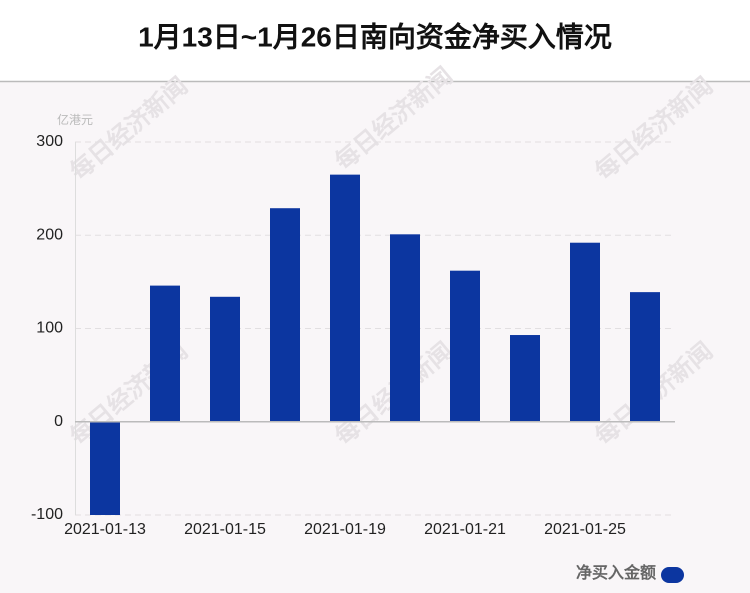 Image resolution: width=750 pixels, height=593 pixels. Describe the element at coordinates (49, 141) in the screenshot. I see `y-tick-label: 300` at that location.